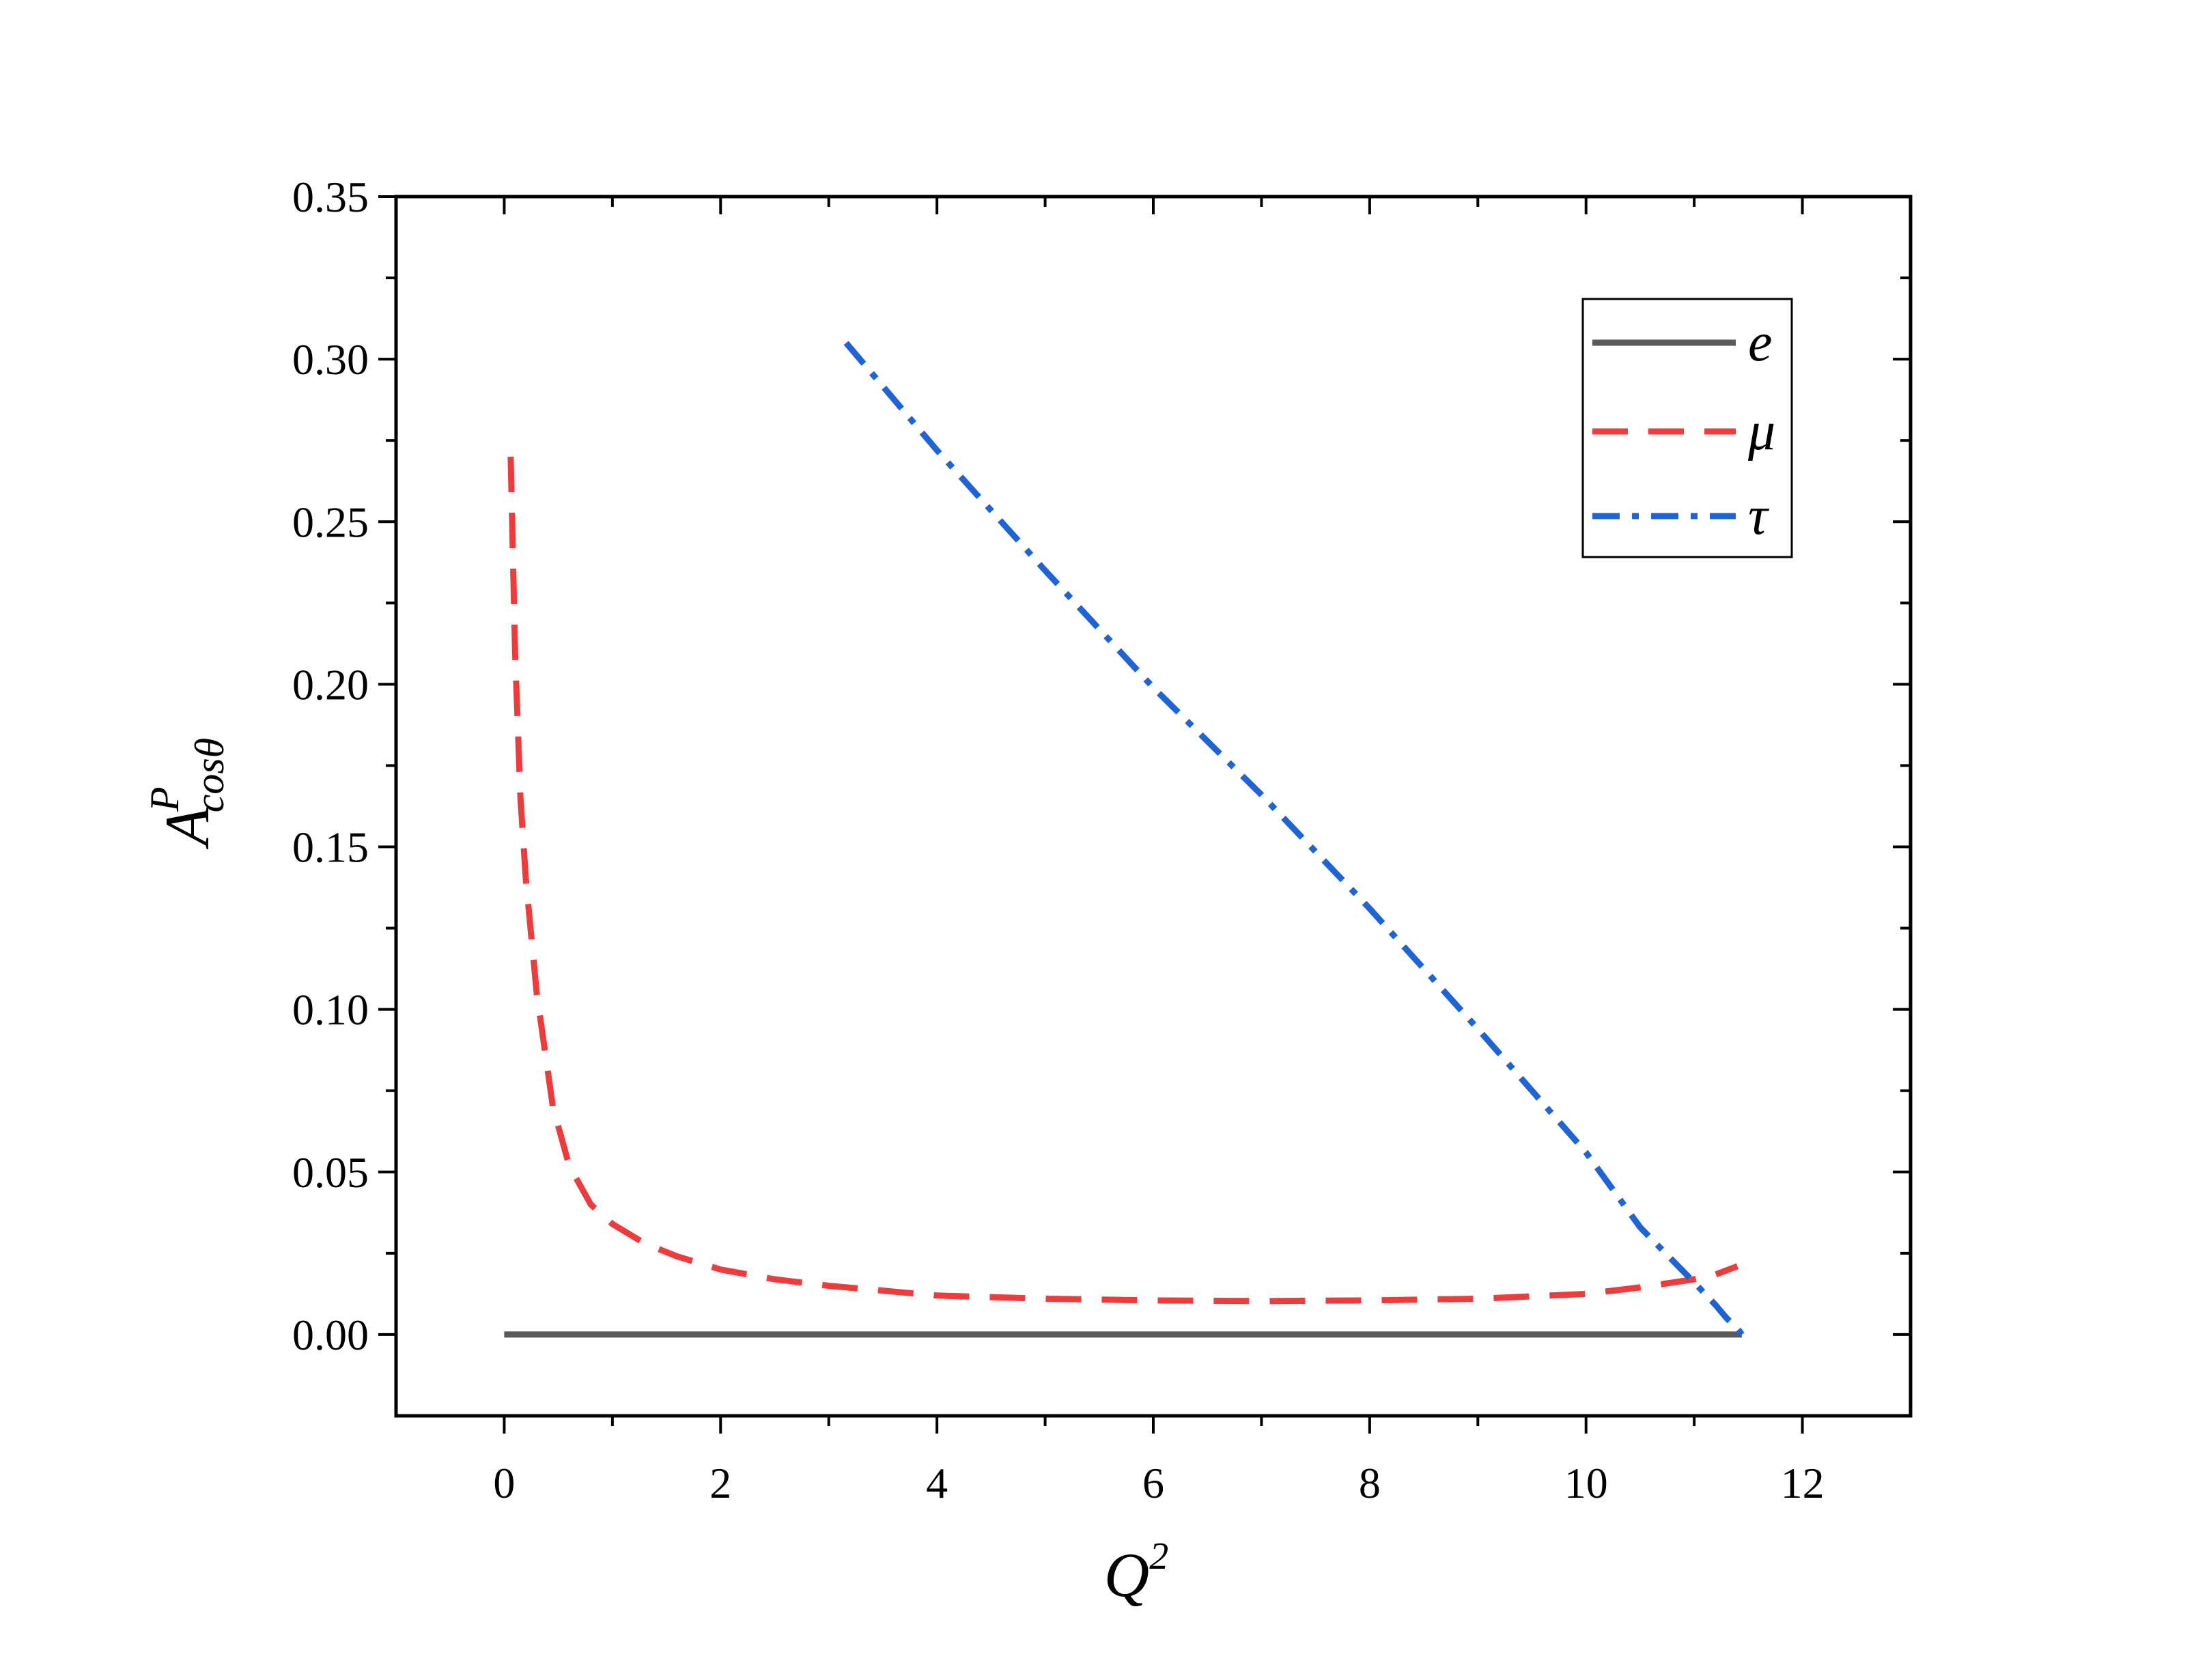  I want to click on legend: e μ τ, so click(1687, 428).